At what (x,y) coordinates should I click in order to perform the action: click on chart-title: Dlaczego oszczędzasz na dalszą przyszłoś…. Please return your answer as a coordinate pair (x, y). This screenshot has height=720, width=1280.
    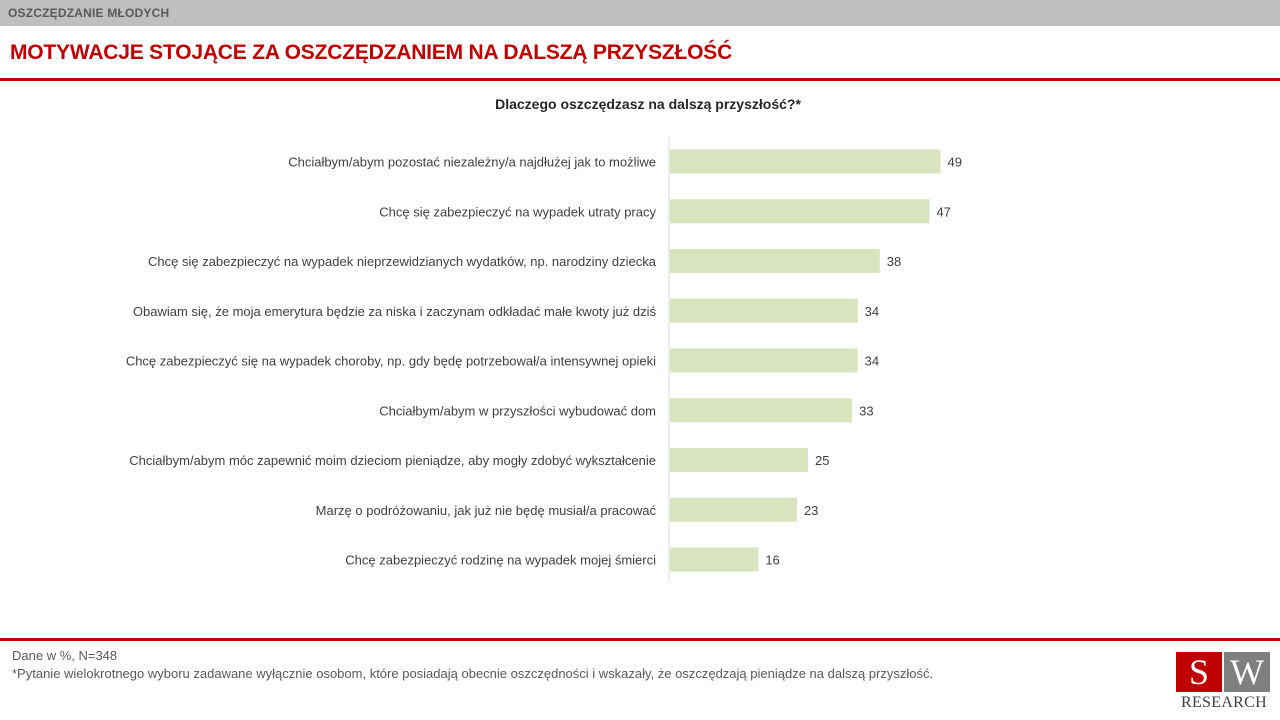
    Looking at the image, I should click on (648, 104).